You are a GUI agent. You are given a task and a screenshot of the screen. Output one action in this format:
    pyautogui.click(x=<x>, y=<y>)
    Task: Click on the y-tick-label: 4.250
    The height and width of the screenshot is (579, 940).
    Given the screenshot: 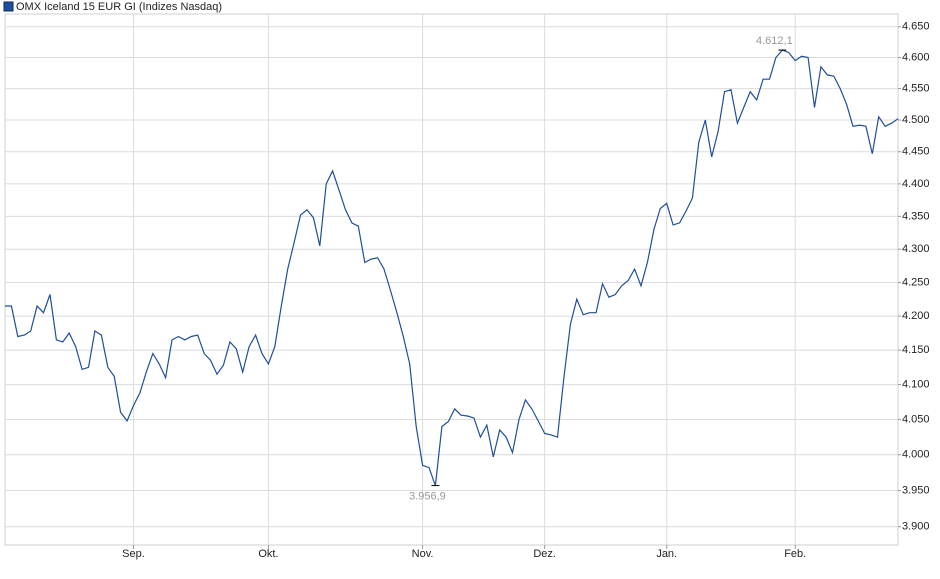 What is the action you would take?
    pyautogui.click(x=916, y=282)
    